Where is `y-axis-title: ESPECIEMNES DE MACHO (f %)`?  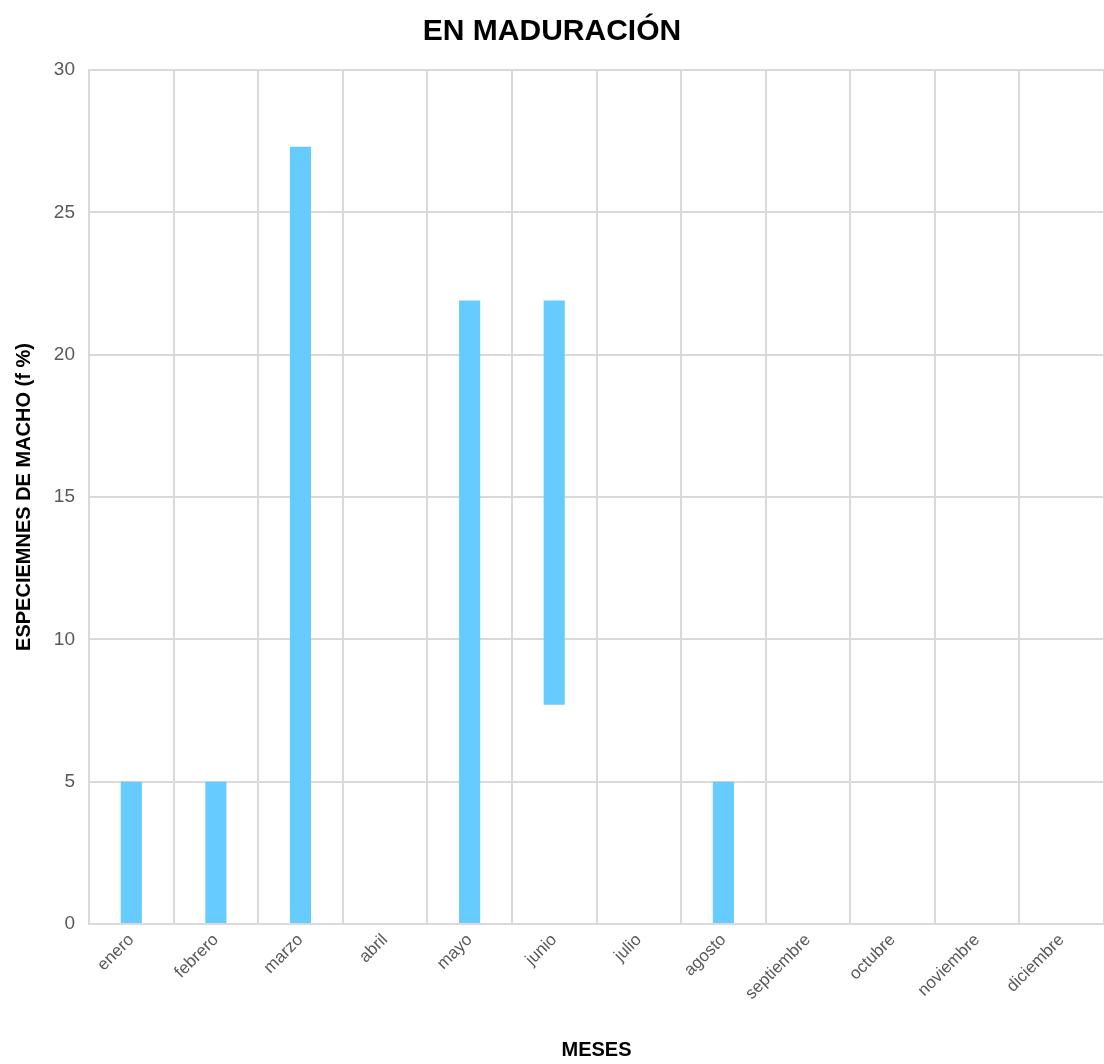 y-axis-title: ESPECIEMNES DE MACHO (f %) is located at coordinates (22, 497).